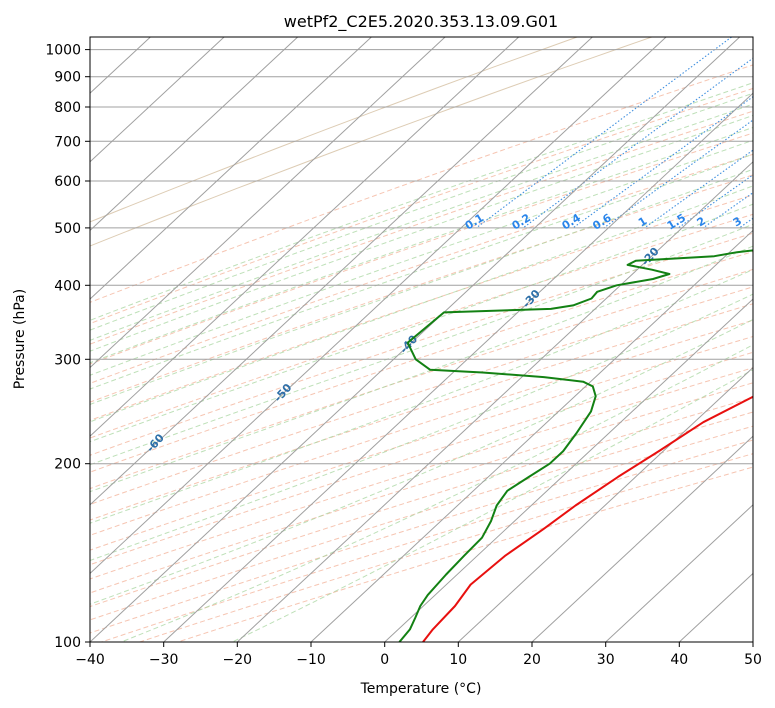 The height and width of the screenshot is (708, 775). Describe the element at coordinates (67, 360) in the screenshot. I see `y-tick-label: 300` at that location.